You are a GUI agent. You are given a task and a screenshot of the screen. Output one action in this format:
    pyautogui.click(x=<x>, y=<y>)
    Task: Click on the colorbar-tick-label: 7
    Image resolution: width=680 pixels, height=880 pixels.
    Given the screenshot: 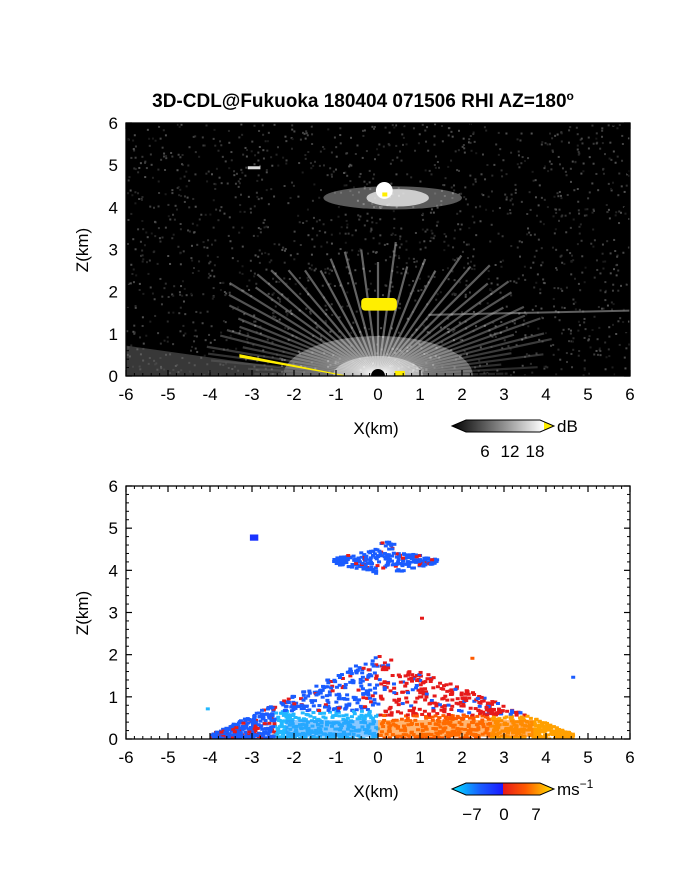 What is the action you would take?
    pyautogui.click(x=535, y=814)
    